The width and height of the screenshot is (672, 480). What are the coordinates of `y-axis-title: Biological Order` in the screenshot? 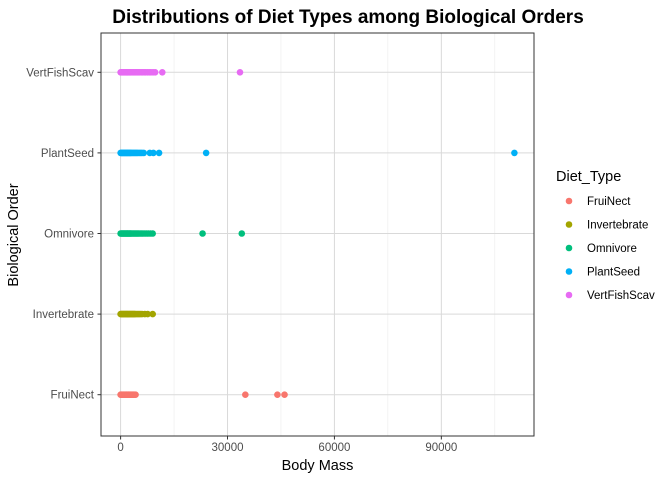 It's located at (14, 234).